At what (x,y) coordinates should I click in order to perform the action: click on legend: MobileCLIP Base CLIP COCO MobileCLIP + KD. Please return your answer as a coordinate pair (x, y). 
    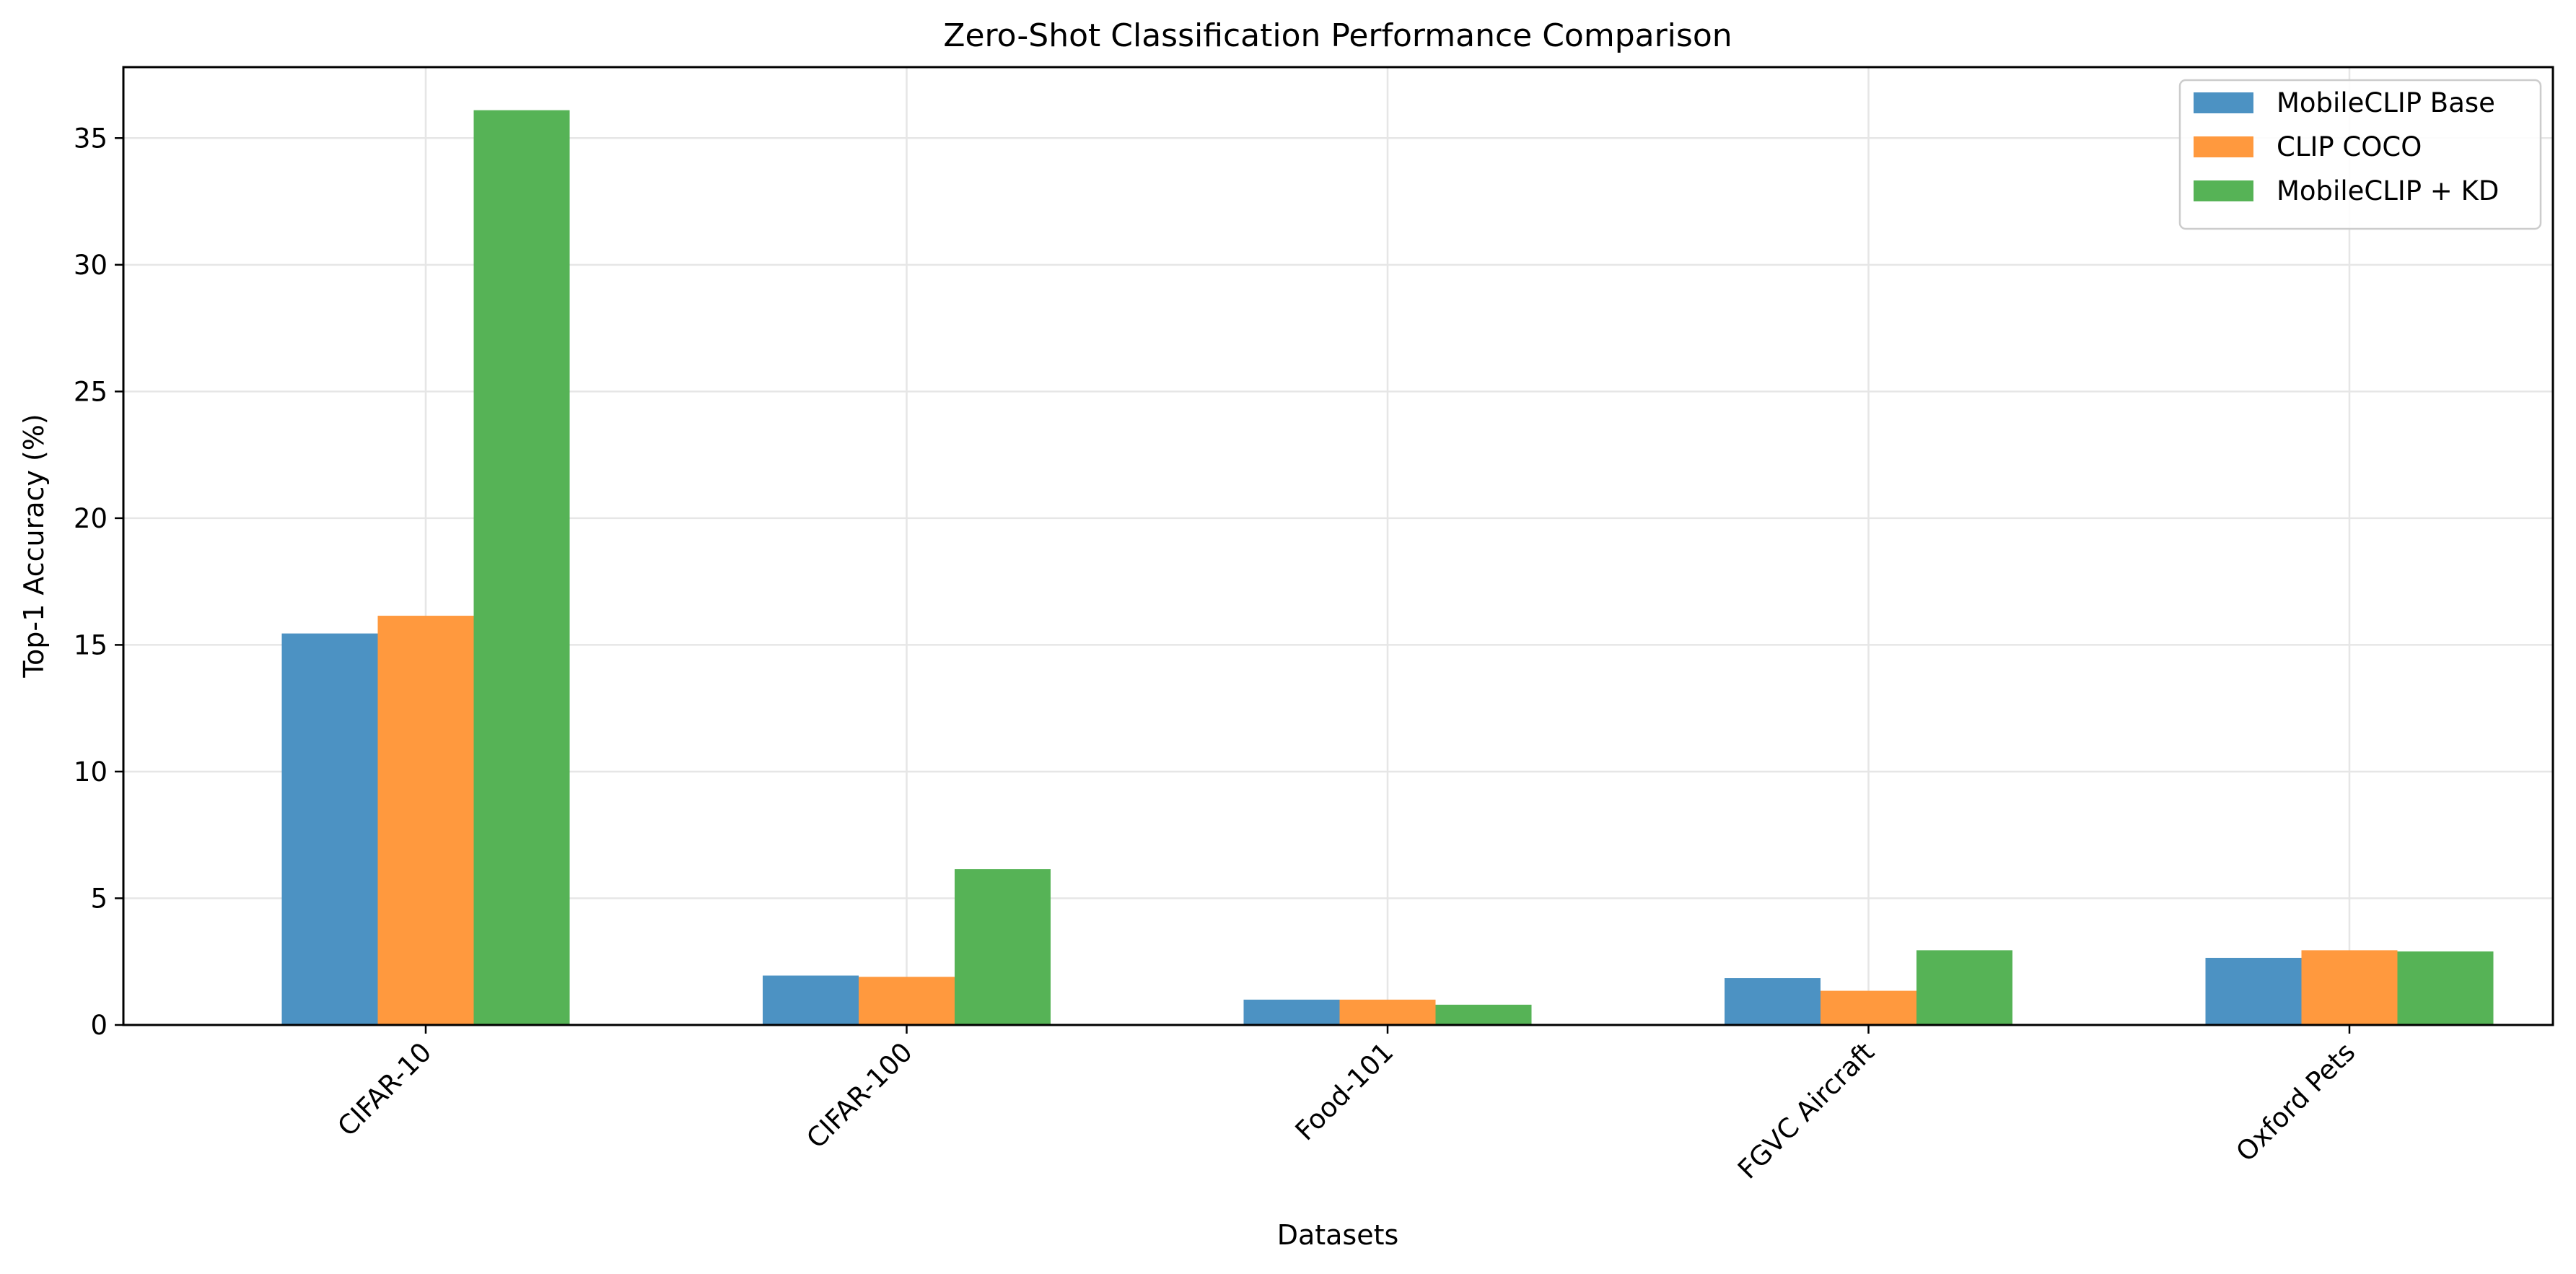
    Looking at the image, I should click on (2360, 154).